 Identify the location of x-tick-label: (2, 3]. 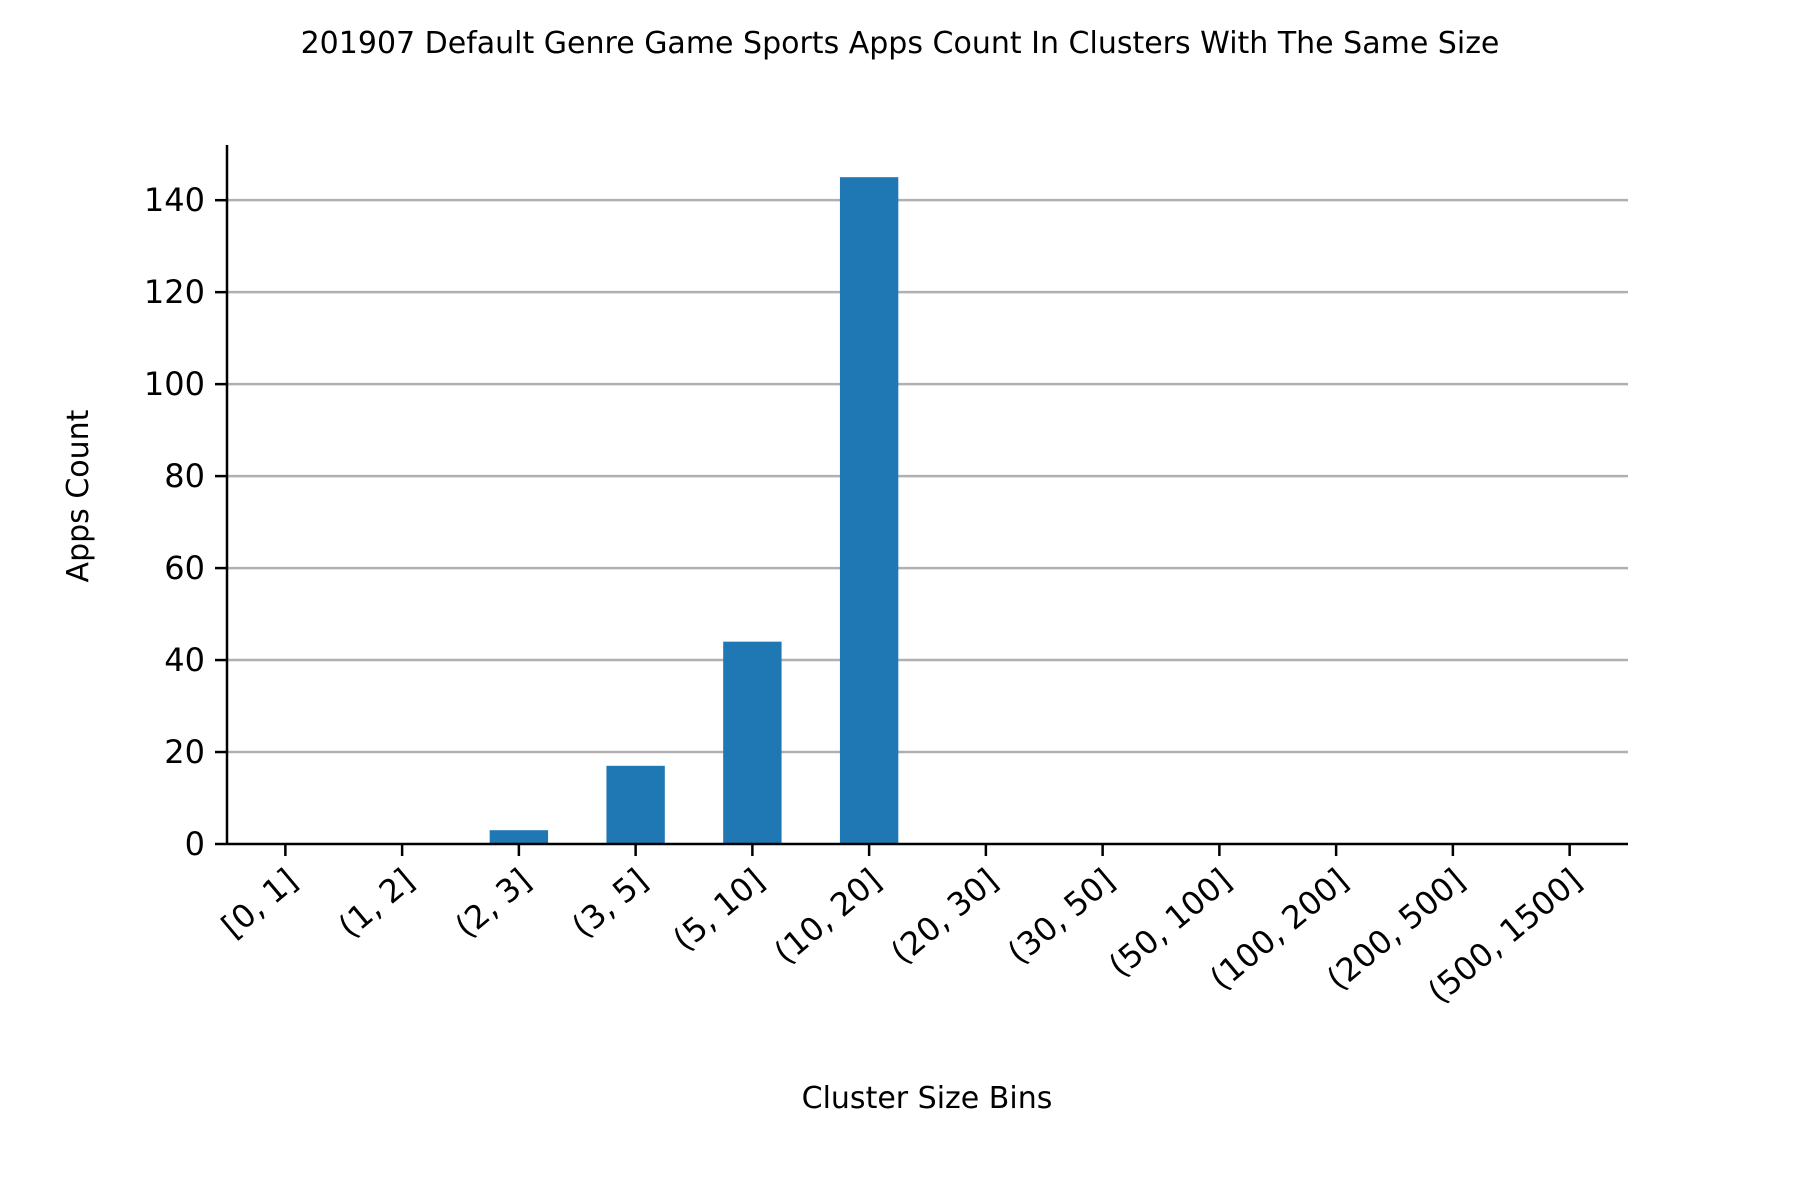
(493, 903).